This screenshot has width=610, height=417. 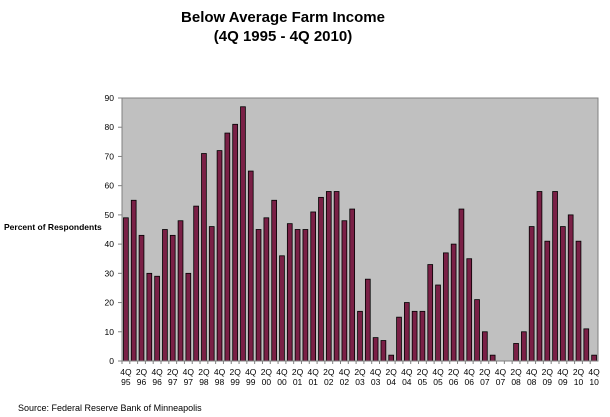 What do you see at coordinates (345, 382) in the screenshot?
I see `x-tick-label-year: 02` at bounding box center [345, 382].